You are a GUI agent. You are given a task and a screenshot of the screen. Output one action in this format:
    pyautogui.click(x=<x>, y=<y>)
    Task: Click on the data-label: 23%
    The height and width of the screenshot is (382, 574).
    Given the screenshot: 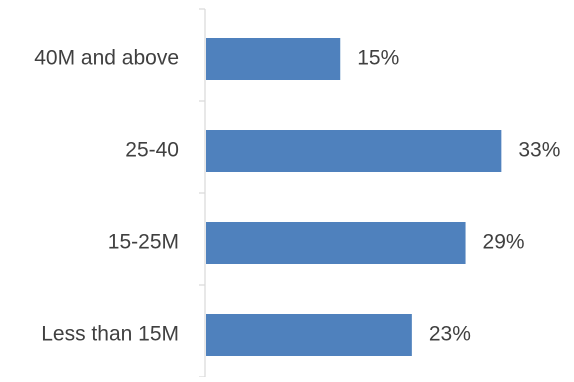 What is the action you would take?
    pyautogui.click(x=450, y=334)
    